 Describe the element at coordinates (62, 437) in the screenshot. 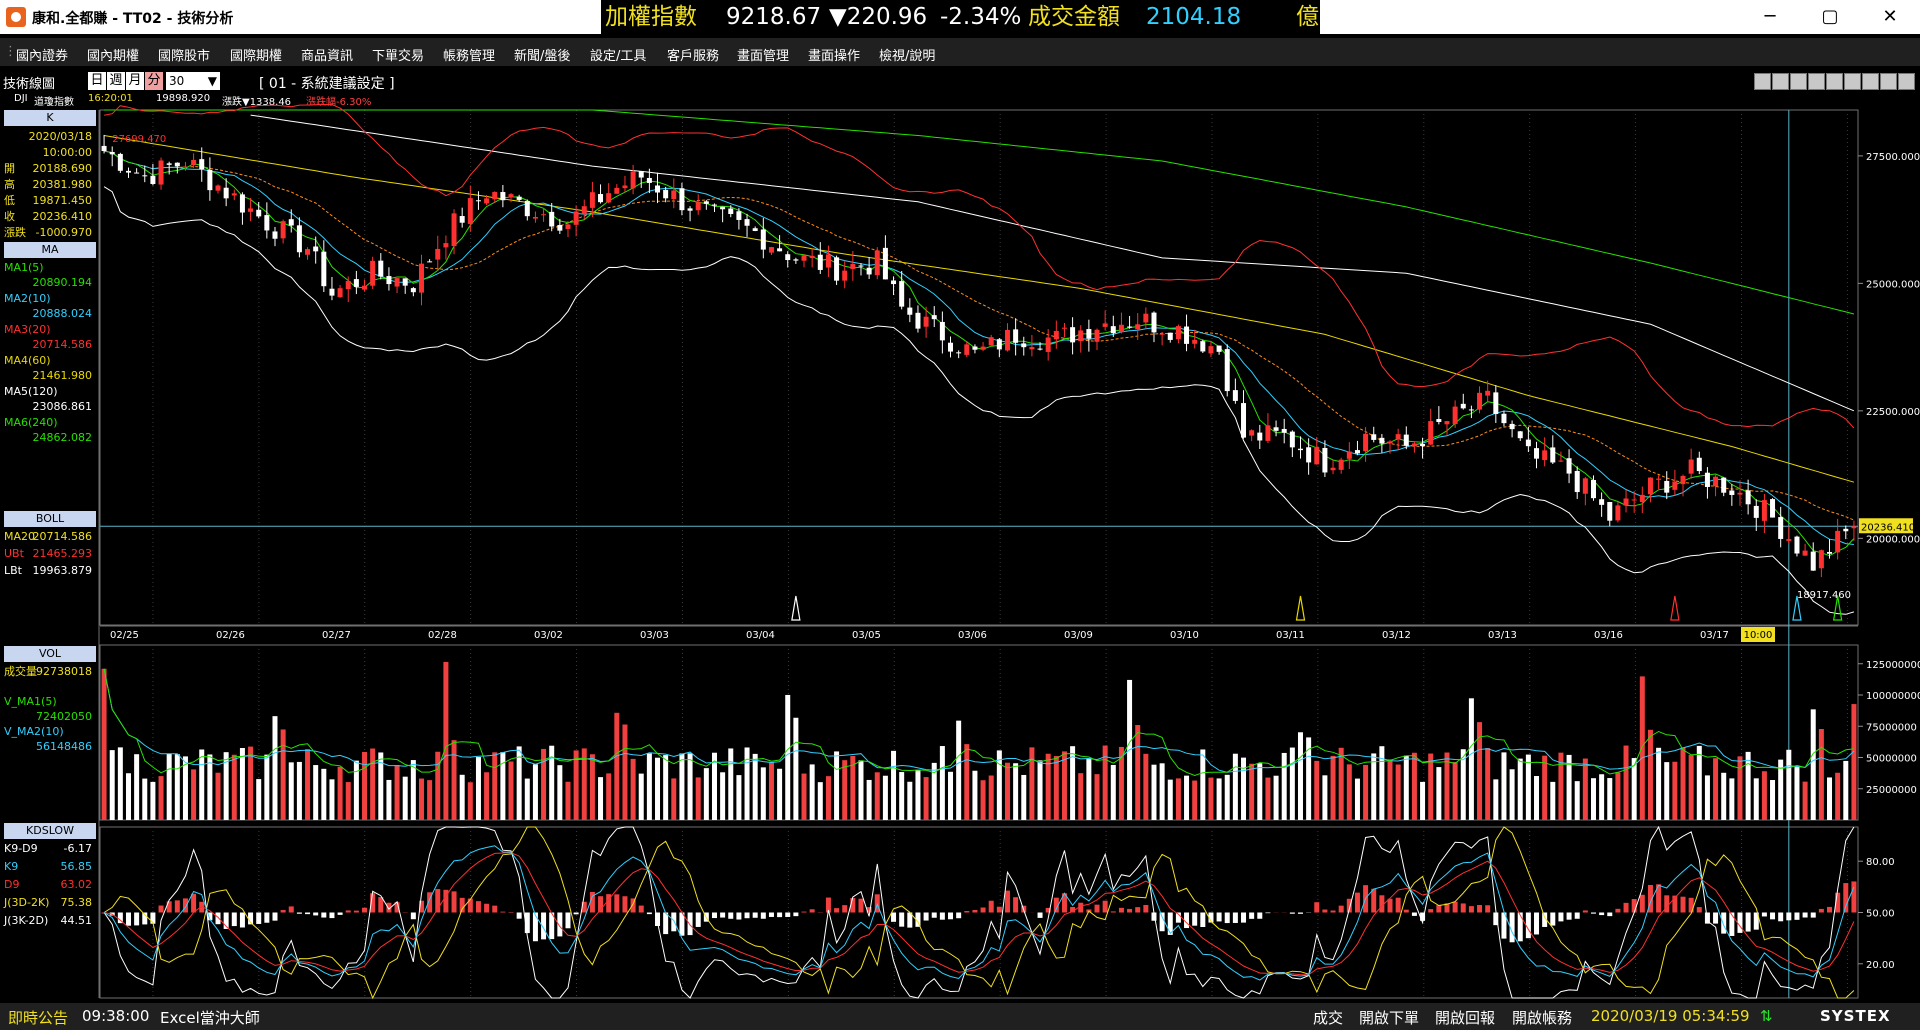

I see `ma-5-value: 24862.082` at that location.